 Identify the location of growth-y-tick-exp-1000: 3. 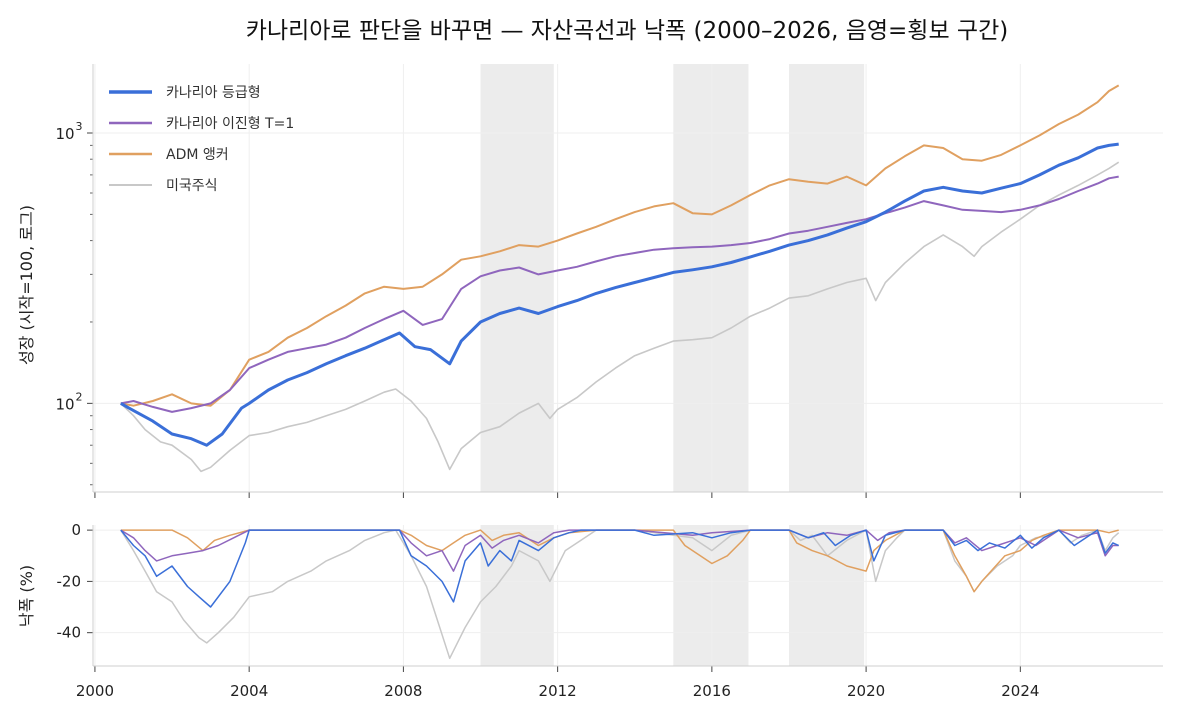
(79, 126).